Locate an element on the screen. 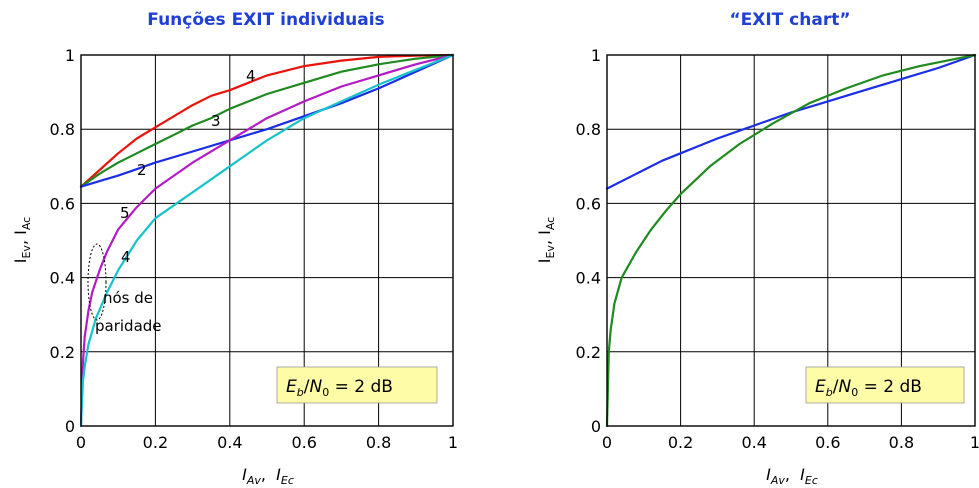 The image size is (979, 488). chart-right-ylabel: IEv, IAc is located at coordinates (546, 240).